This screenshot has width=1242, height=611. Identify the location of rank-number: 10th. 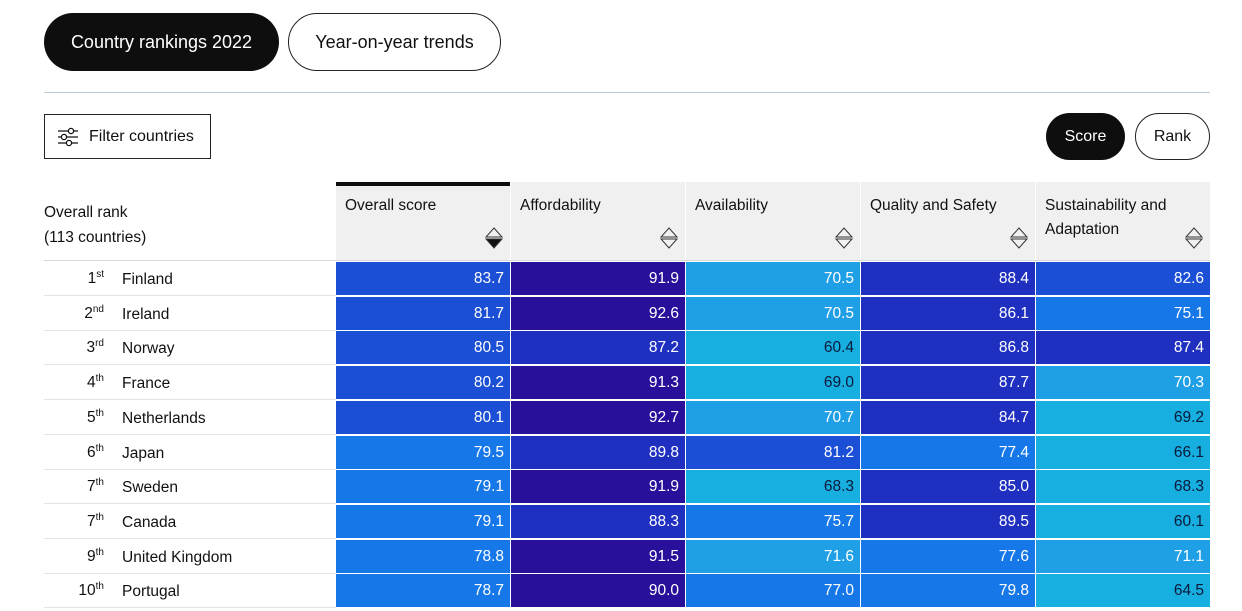
(74, 590).